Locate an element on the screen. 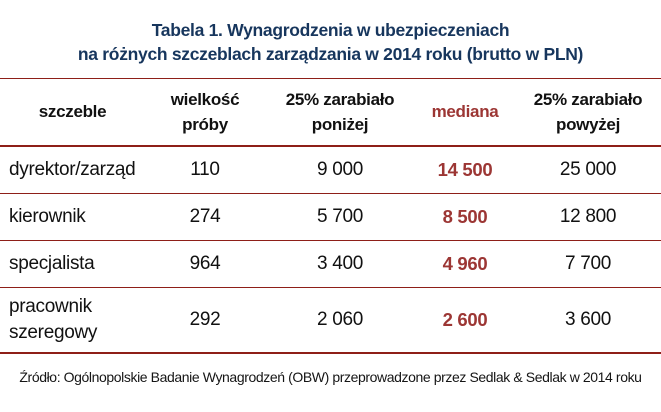 The image size is (661, 412). cell-25pct-below: 9 000 is located at coordinates (340, 170).